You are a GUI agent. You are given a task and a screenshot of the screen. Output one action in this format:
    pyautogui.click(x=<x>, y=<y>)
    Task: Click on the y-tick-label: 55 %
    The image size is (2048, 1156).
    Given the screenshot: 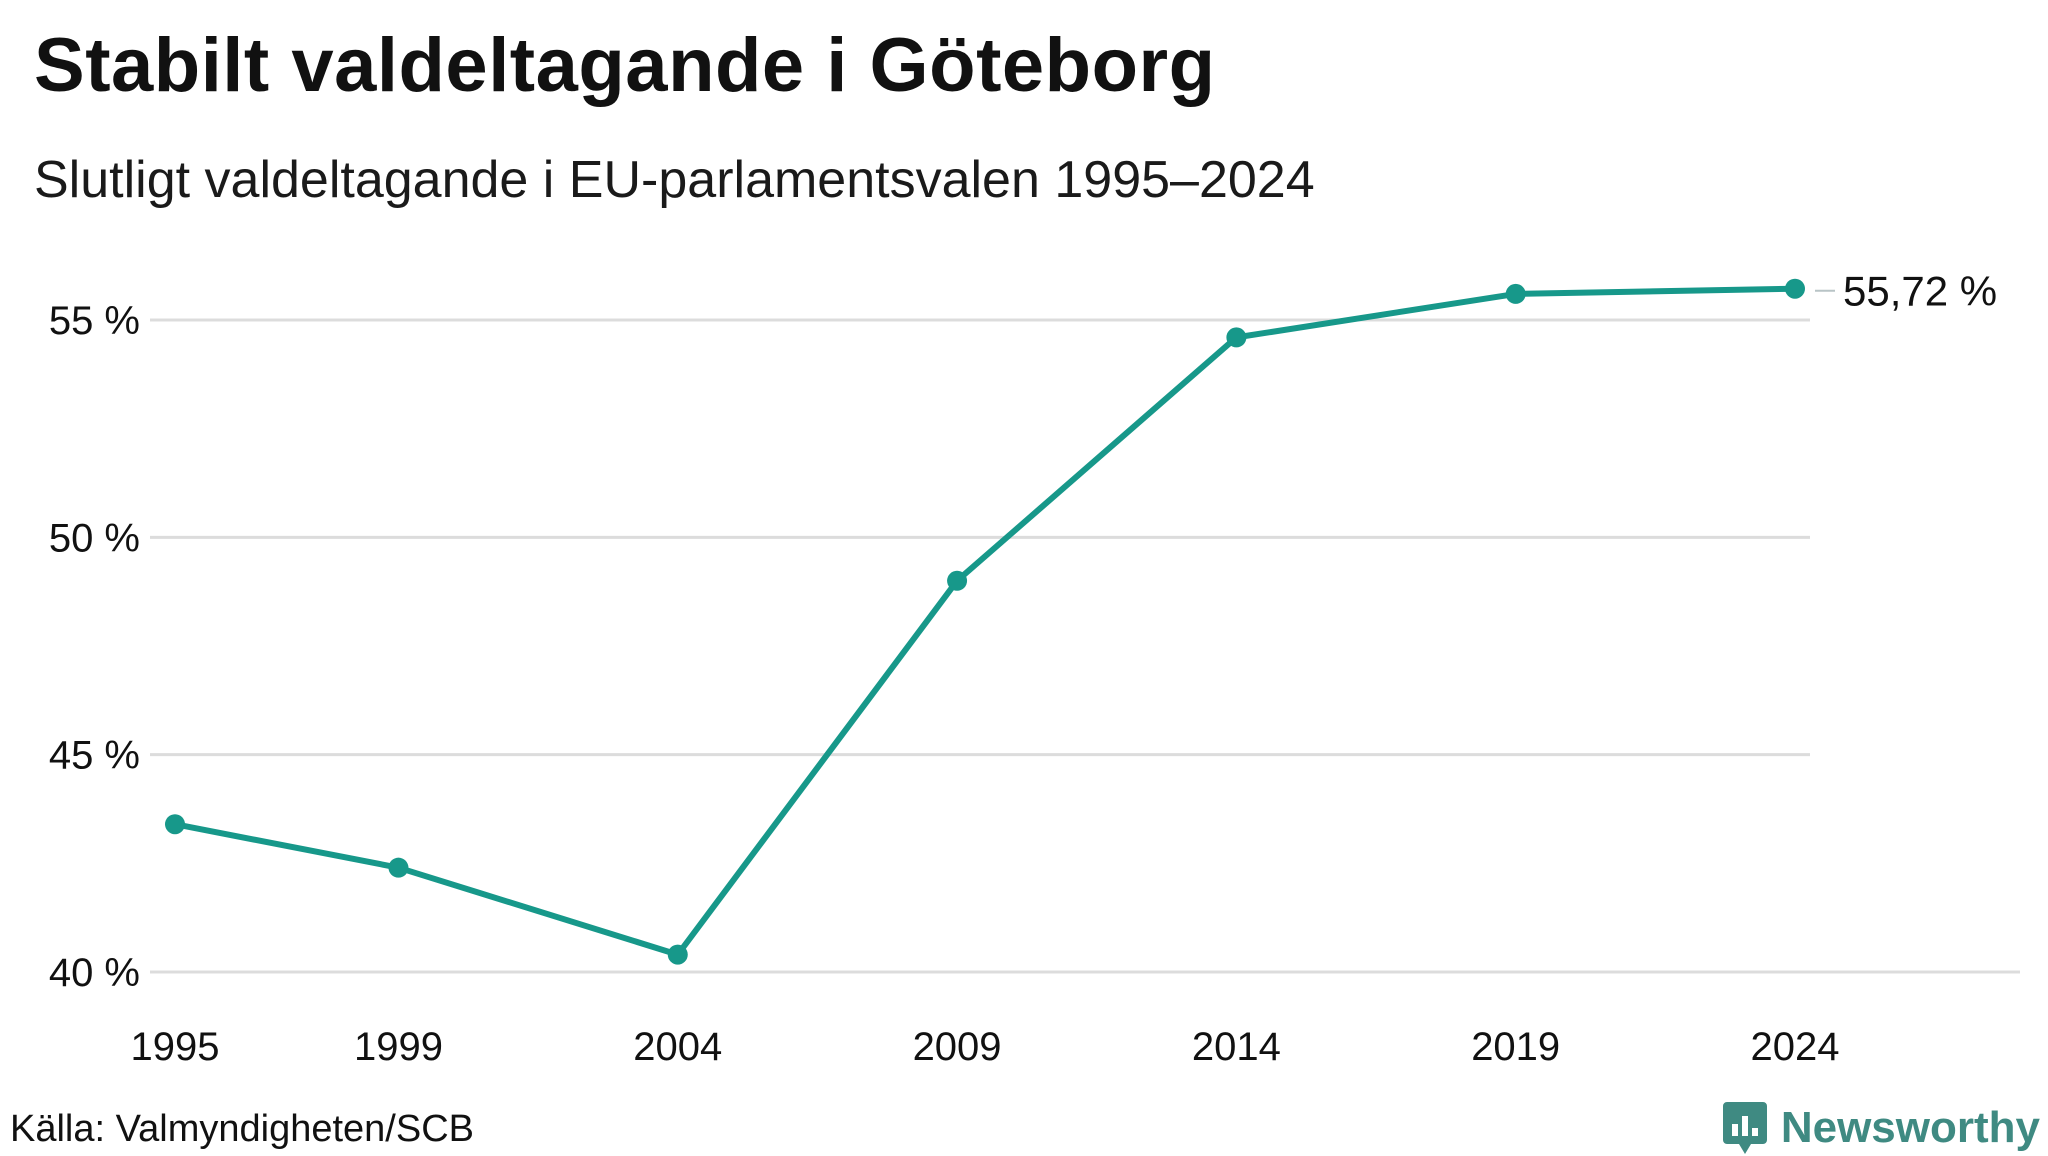 What is the action you would take?
    pyautogui.click(x=94, y=321)
    